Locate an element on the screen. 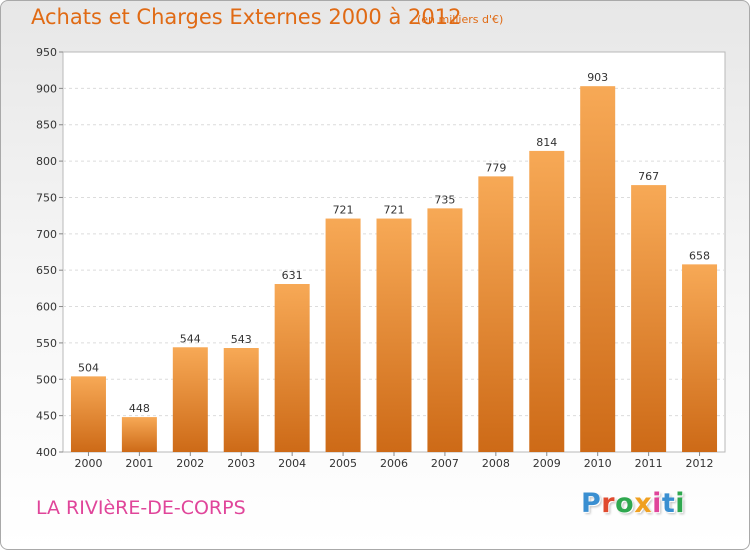 The image size is (750, 550). y-tick-label: 800 is located at coordinates (46, 161).